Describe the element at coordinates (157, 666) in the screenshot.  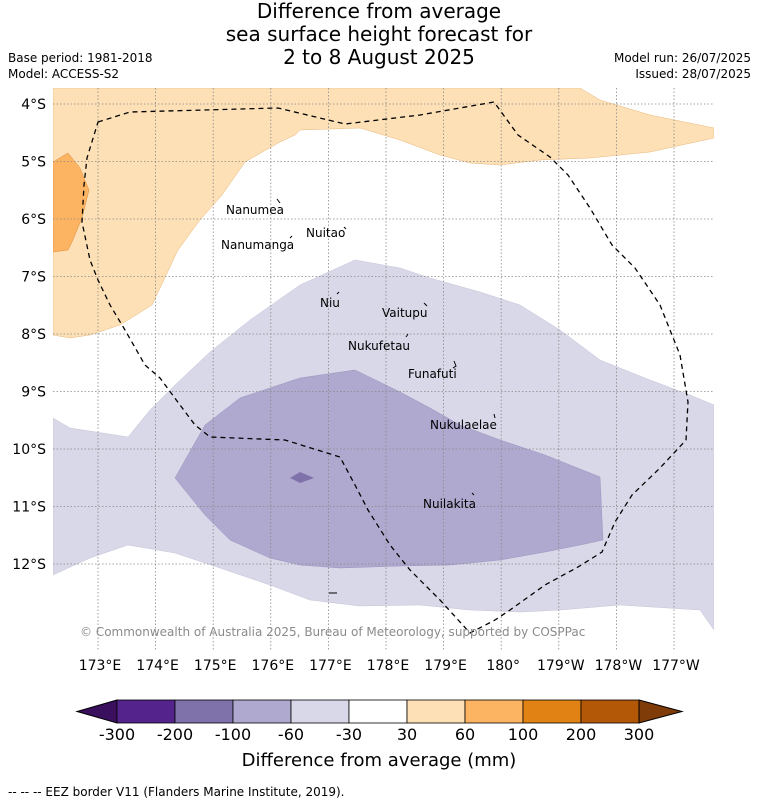
I see `lon-tick-label: 174°E` at that location.